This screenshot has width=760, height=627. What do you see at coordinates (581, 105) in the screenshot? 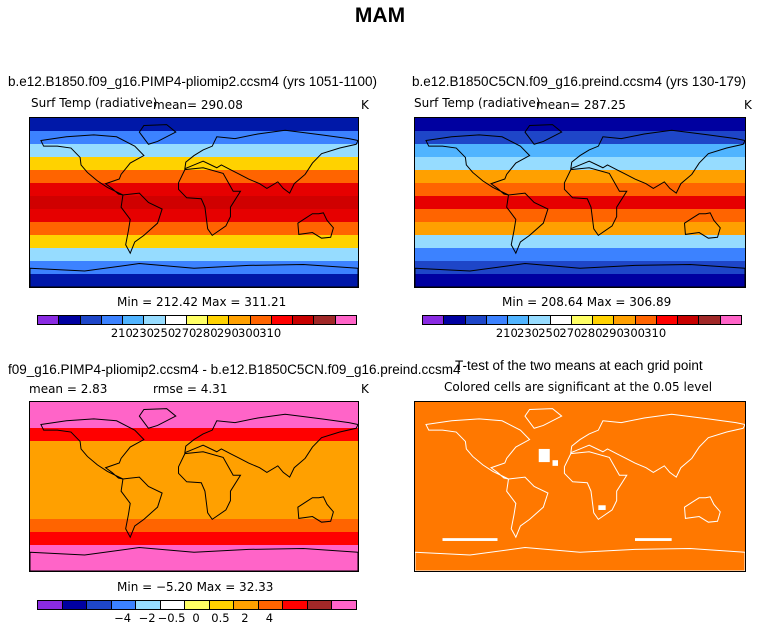
I see `panel2-mean: mean= 287.25` at bounding box center [581, 105].